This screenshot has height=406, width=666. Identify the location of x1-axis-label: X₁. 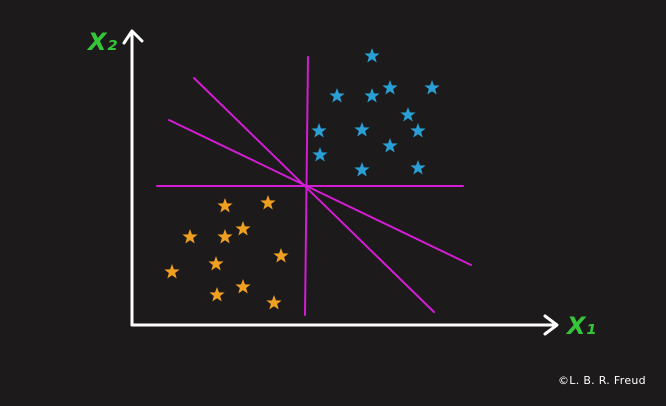
(580, 326).